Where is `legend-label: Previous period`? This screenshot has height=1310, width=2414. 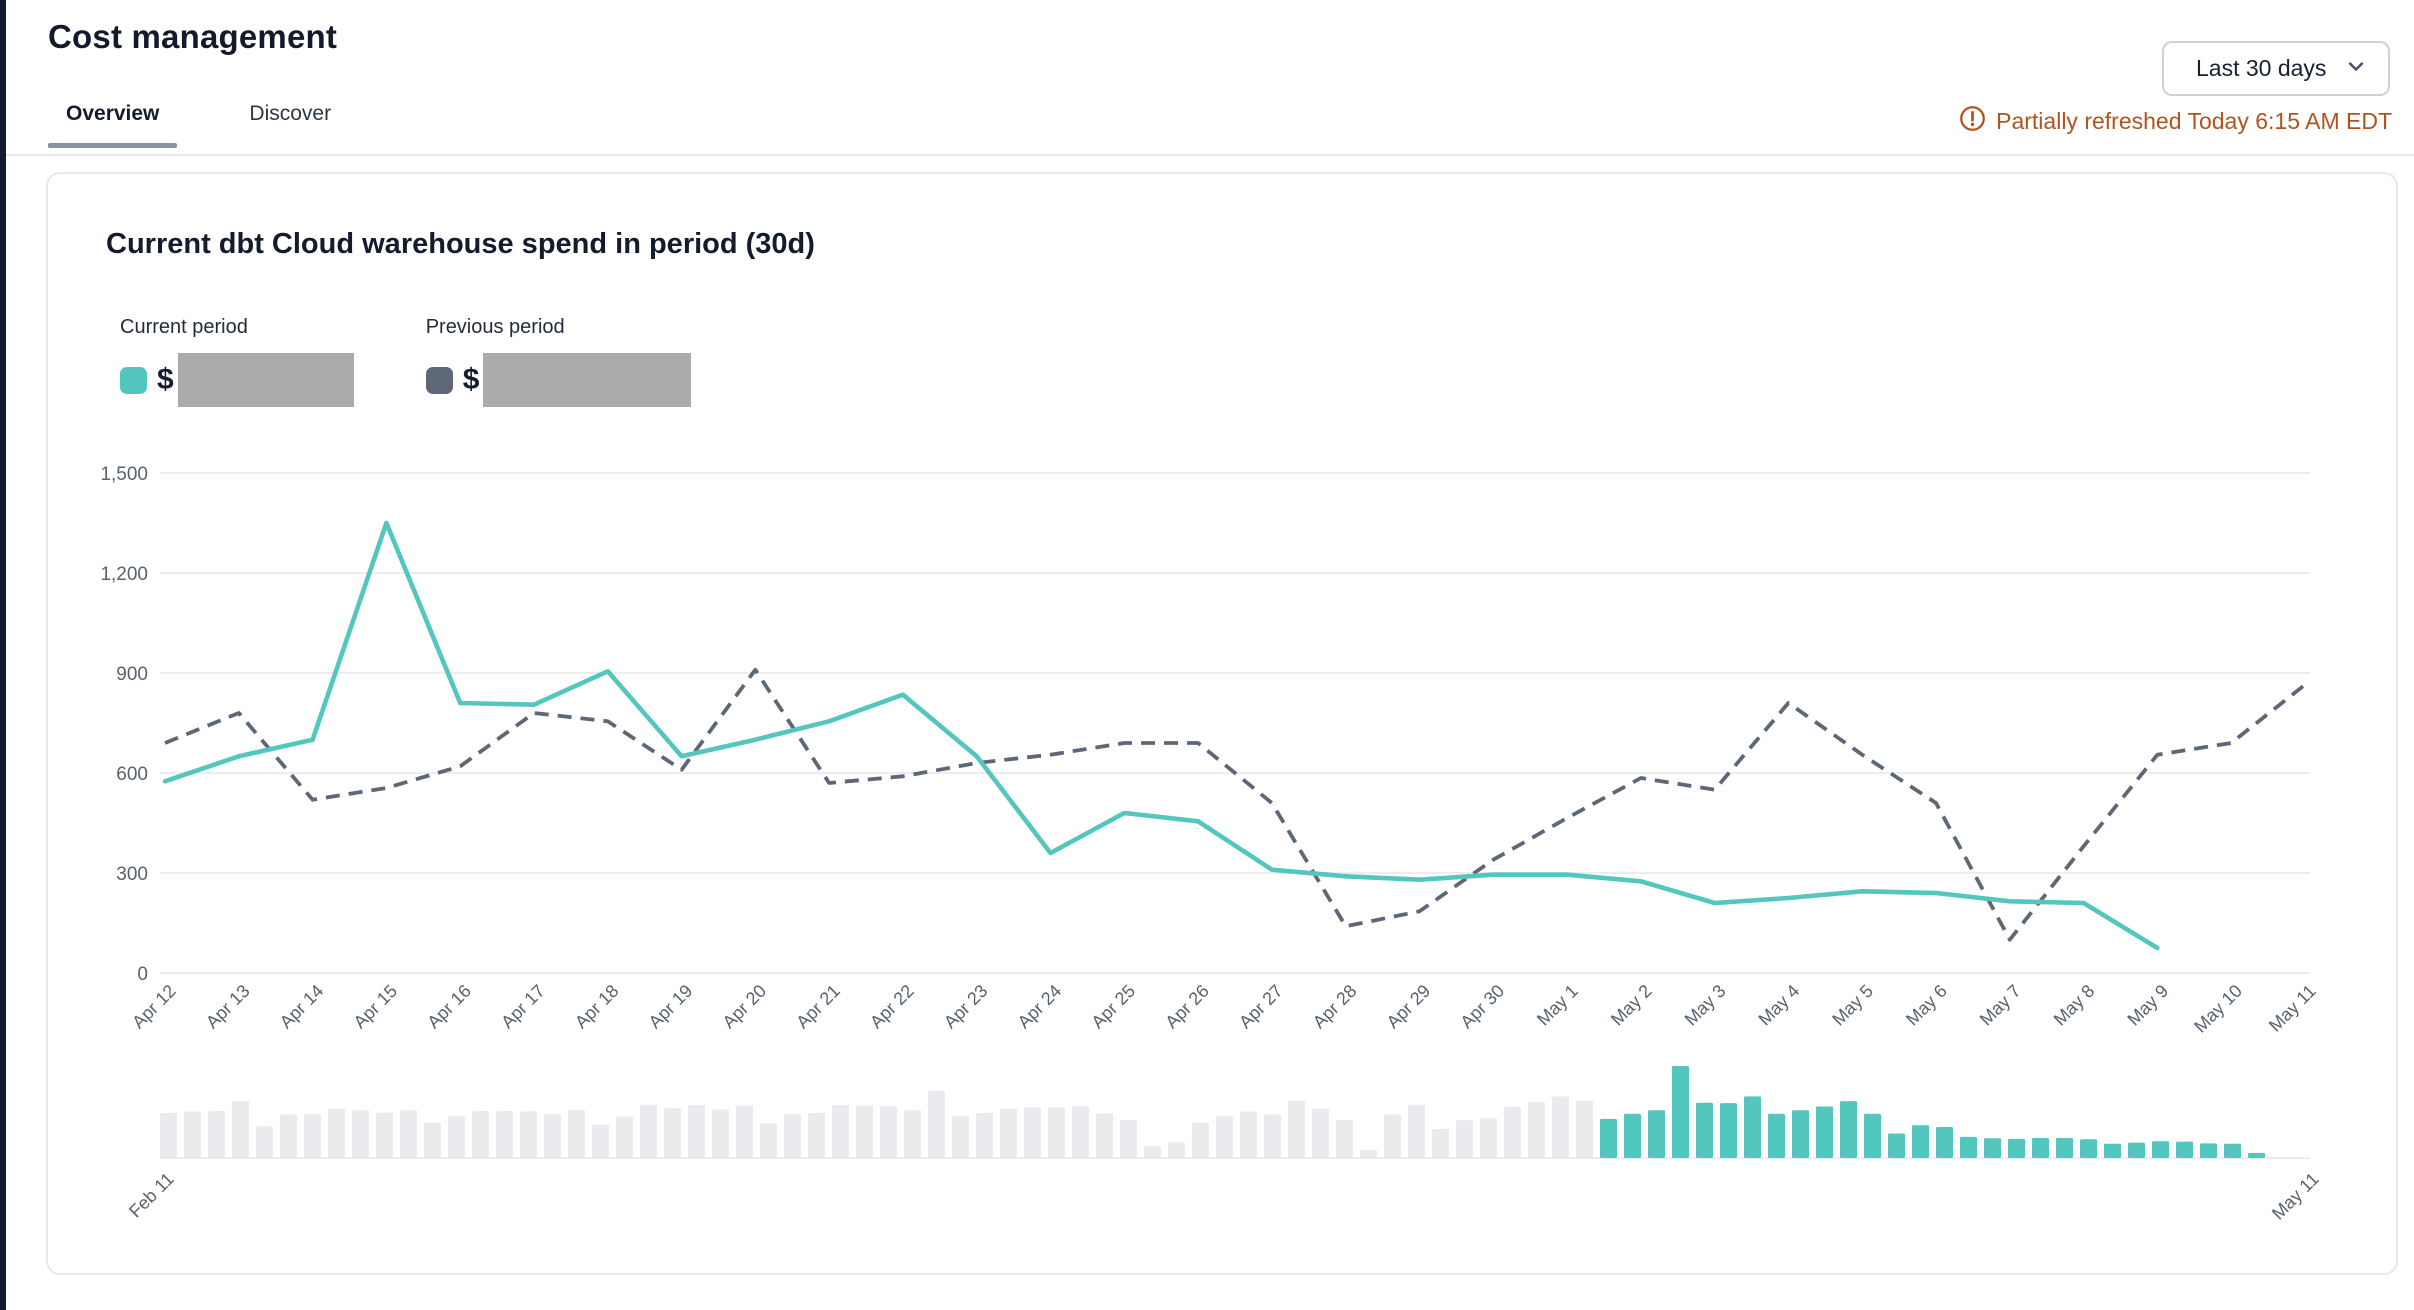
legend-label: Previous period is located at coordinates (495, 327).